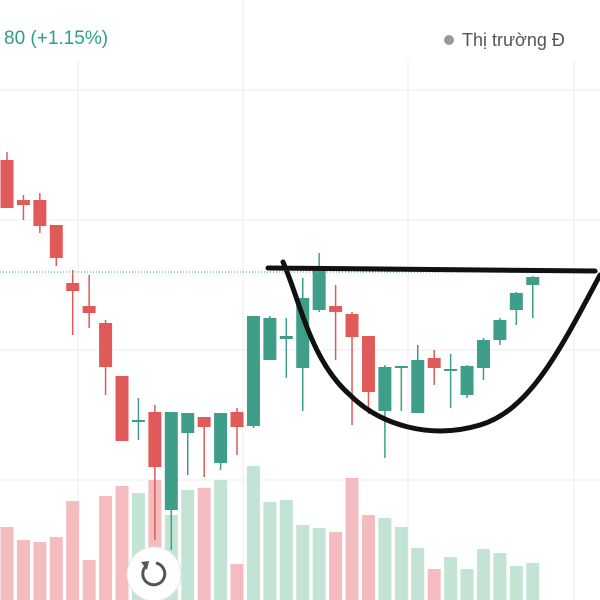  I want to click on legend-label: Thị trường Đ, so click(513, 40).